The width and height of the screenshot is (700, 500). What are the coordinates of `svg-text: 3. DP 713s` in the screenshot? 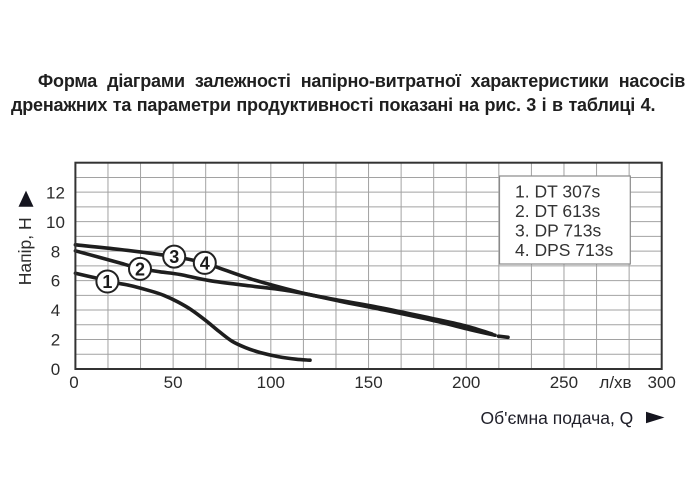 It's located at (558, 231).